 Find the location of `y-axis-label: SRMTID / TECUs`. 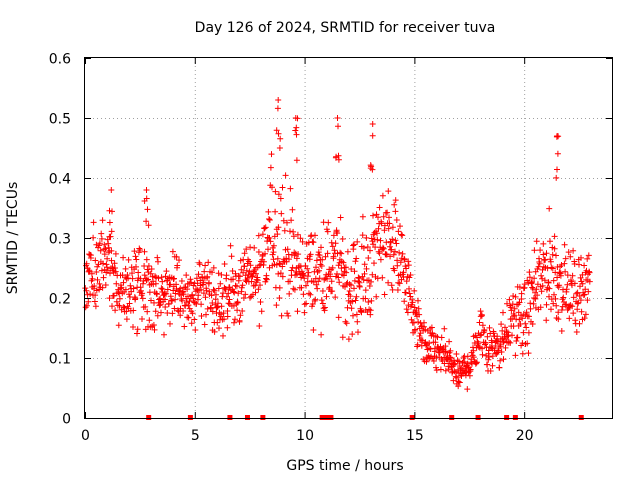

y-axis-label: SRMTID / TECUs is located at coordinates (13, 238).